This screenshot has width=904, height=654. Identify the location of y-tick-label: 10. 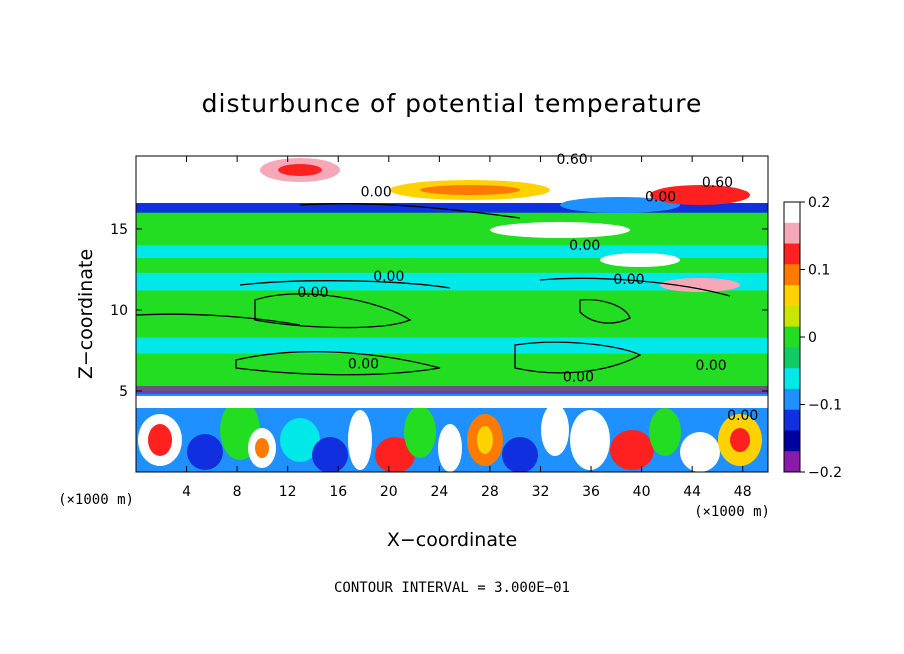
(119, 311).